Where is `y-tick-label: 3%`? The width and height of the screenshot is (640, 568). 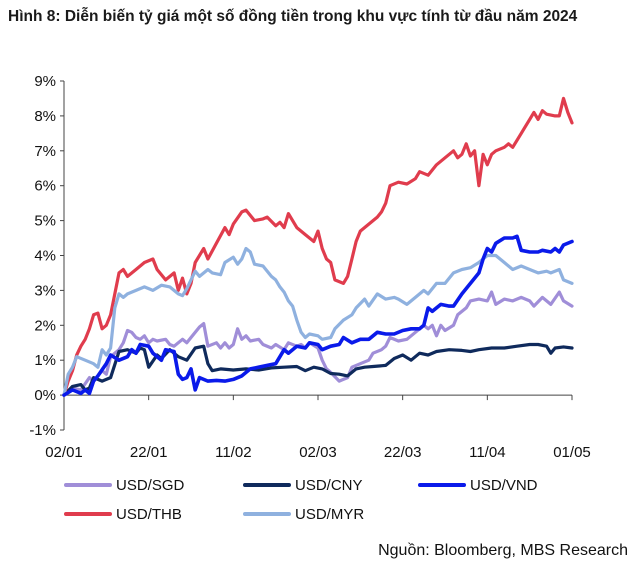 y-tick-label: 3% is located at coordinates (45, 290).